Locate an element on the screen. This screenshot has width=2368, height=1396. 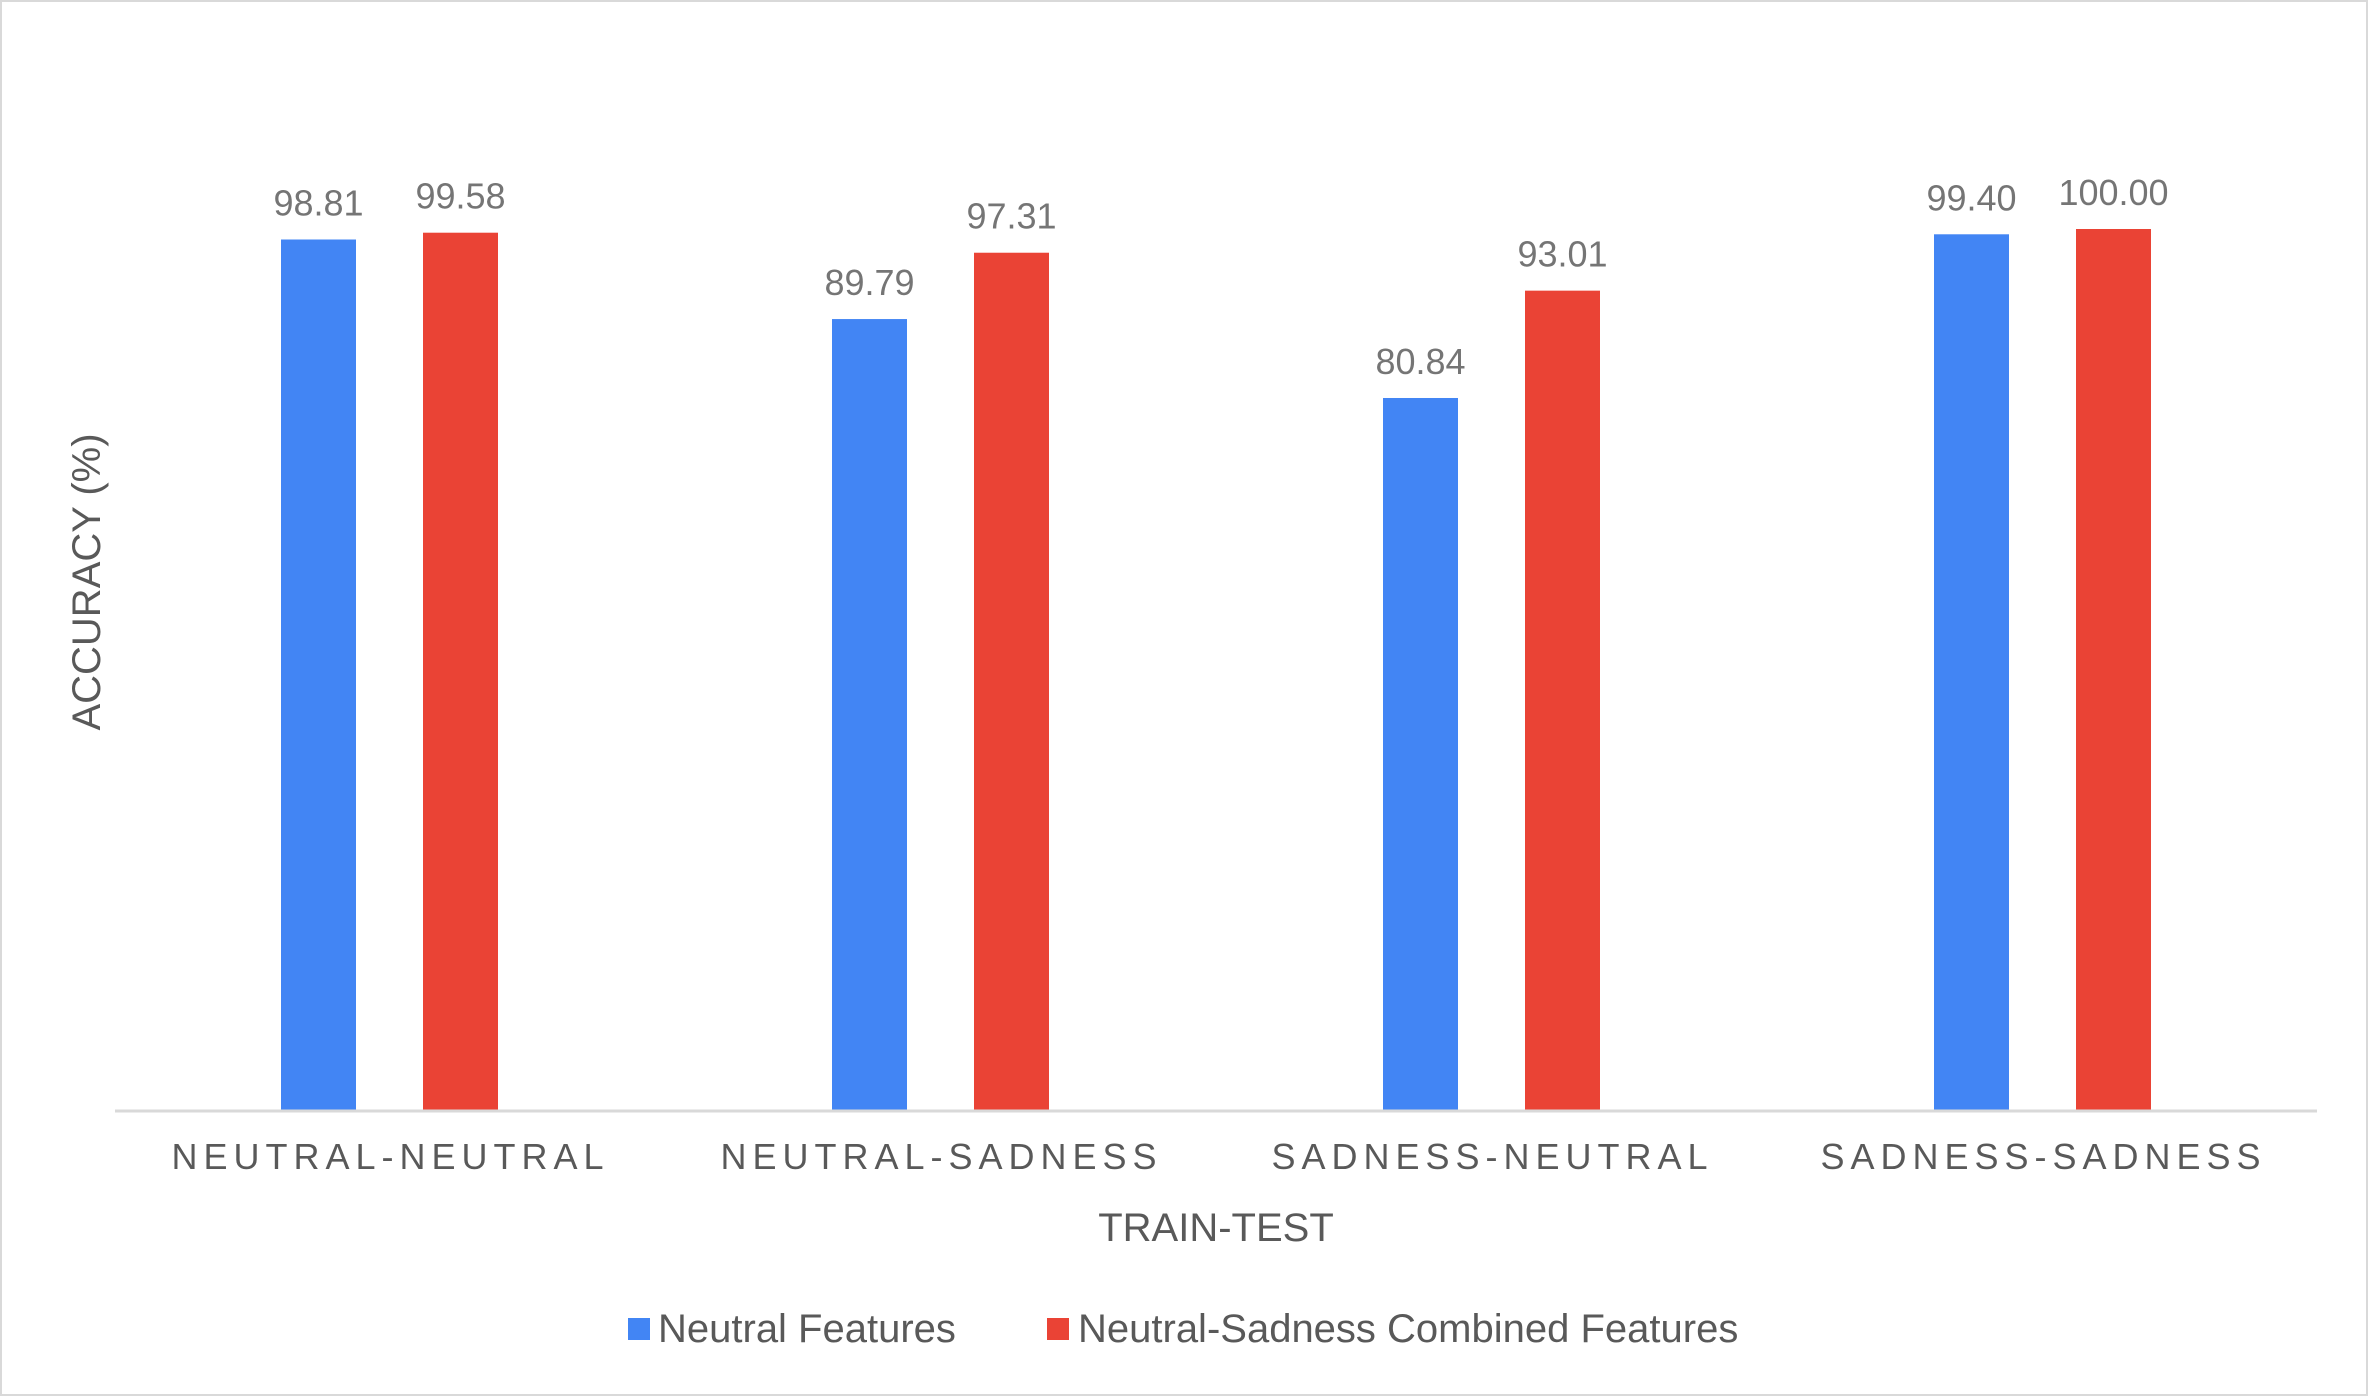
data-label-sadness-neutral-neutral-sadness-combined-features: 93.01 is located at coordinates (1562, 254).